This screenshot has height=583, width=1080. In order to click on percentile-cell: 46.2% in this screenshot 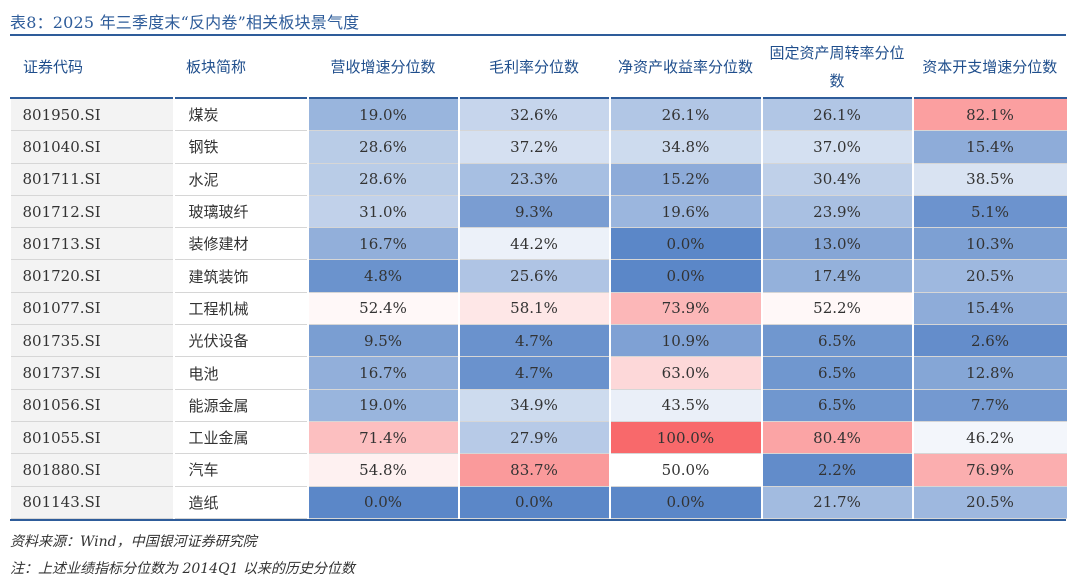, I will do `click(989, 438)`.